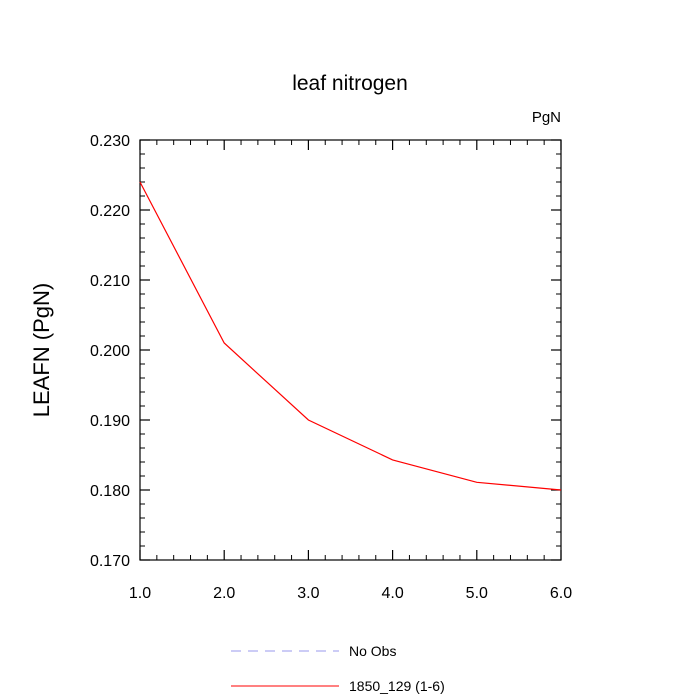 Image resolution: width=700 pixels, height=700 pixels. What do you see at coordinates (338, 668) in the screenshot?
I see `legend: No Obs 1850_129 (1-6)` at bounding box center [338, 668].